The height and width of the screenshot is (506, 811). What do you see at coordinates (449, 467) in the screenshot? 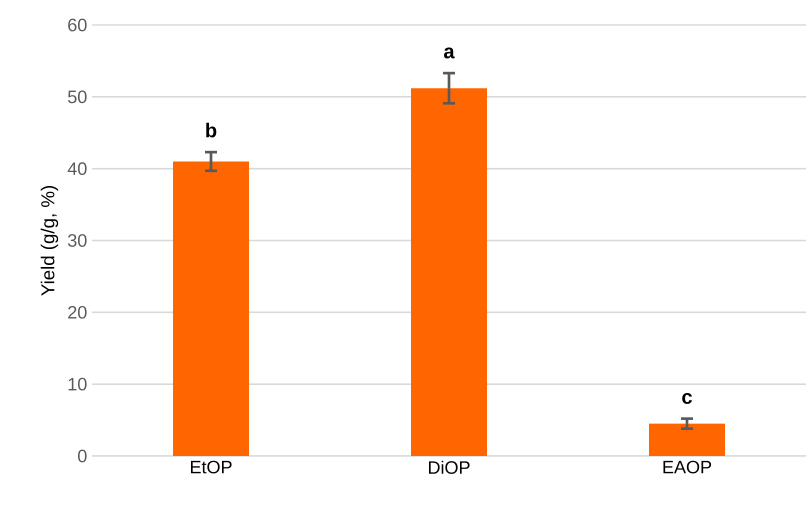
I see `x-tick-label: DiOP` at bounding box center [449, 467].